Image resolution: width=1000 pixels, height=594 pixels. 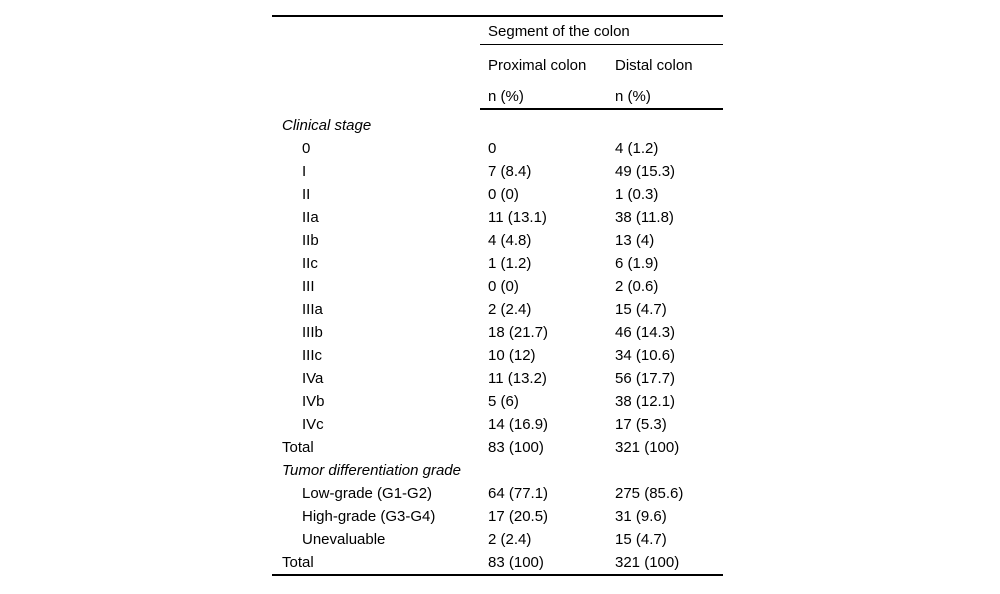 I want to click on row-label: 0, so click(x=306, y=148).